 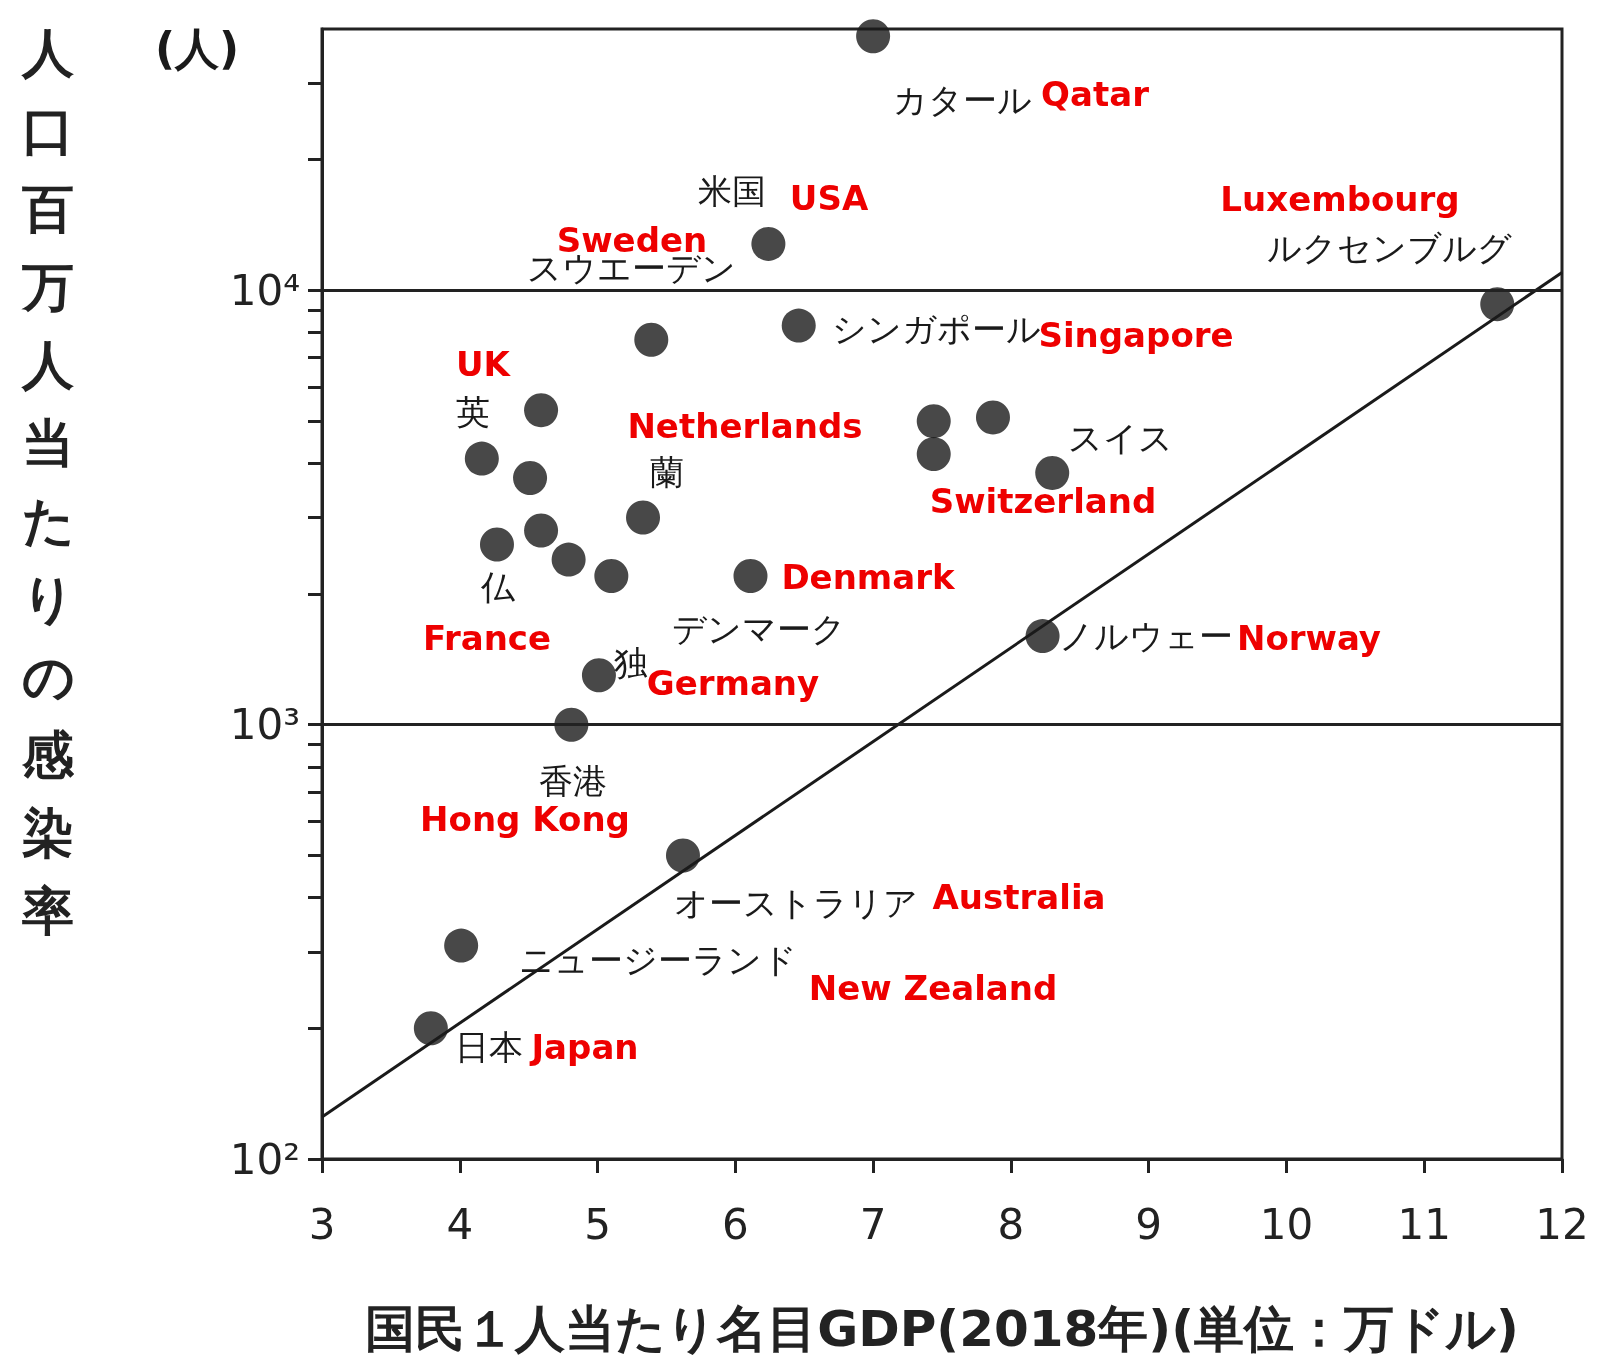 What do you see at coordinates (667, 472) in the screenshot?
I see `annotation: 蘭` at bounding box center [667, 472].